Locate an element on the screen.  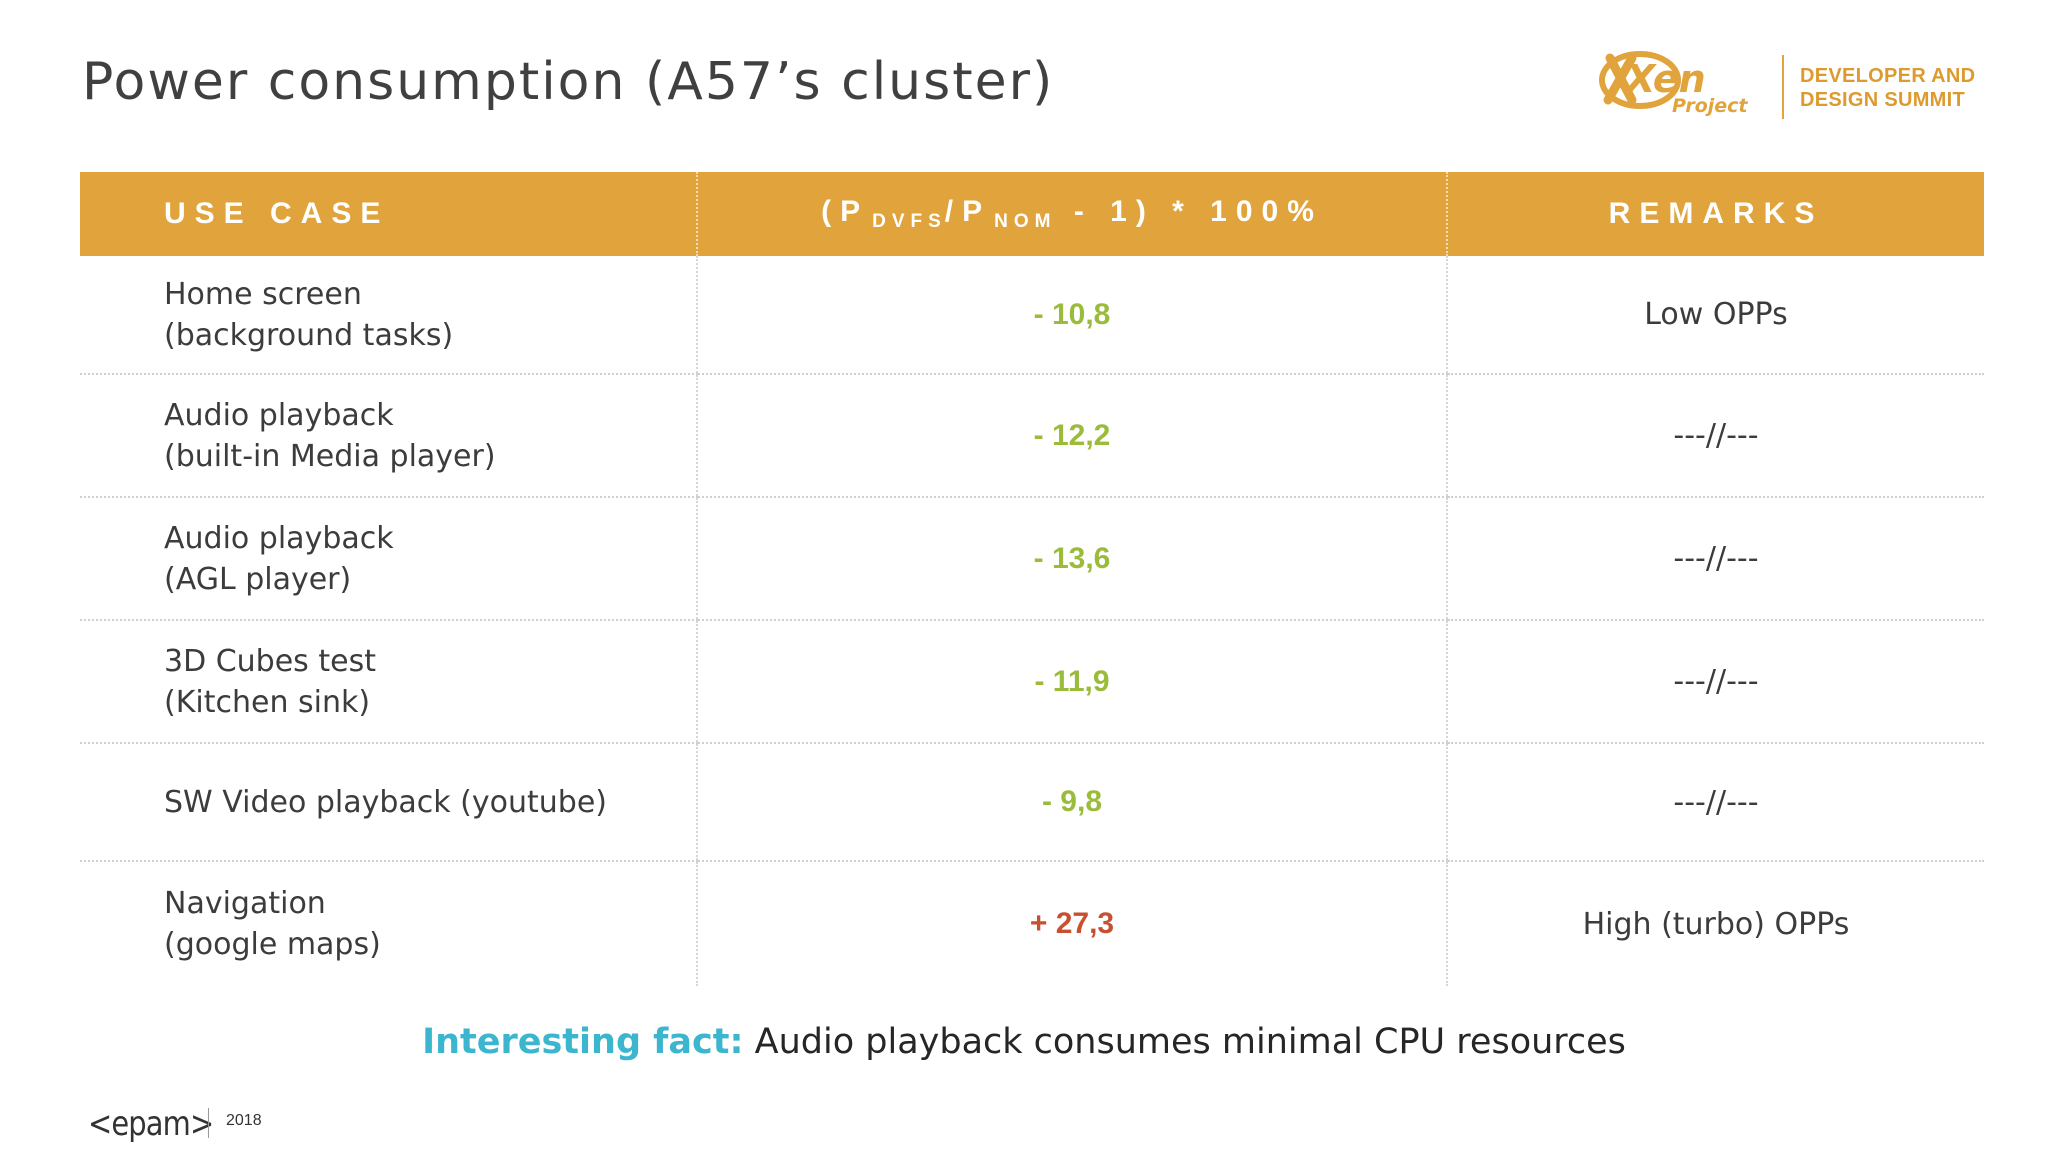
summit-line1: DEVELOPER AND is located at coordinates (1888, 76).